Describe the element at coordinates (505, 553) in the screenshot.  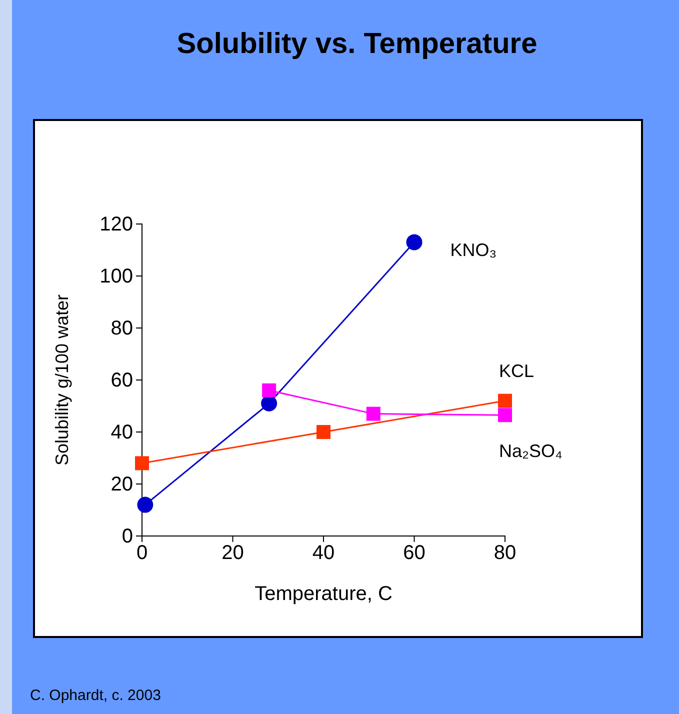
I see `x-tick-label: 80` at that location.